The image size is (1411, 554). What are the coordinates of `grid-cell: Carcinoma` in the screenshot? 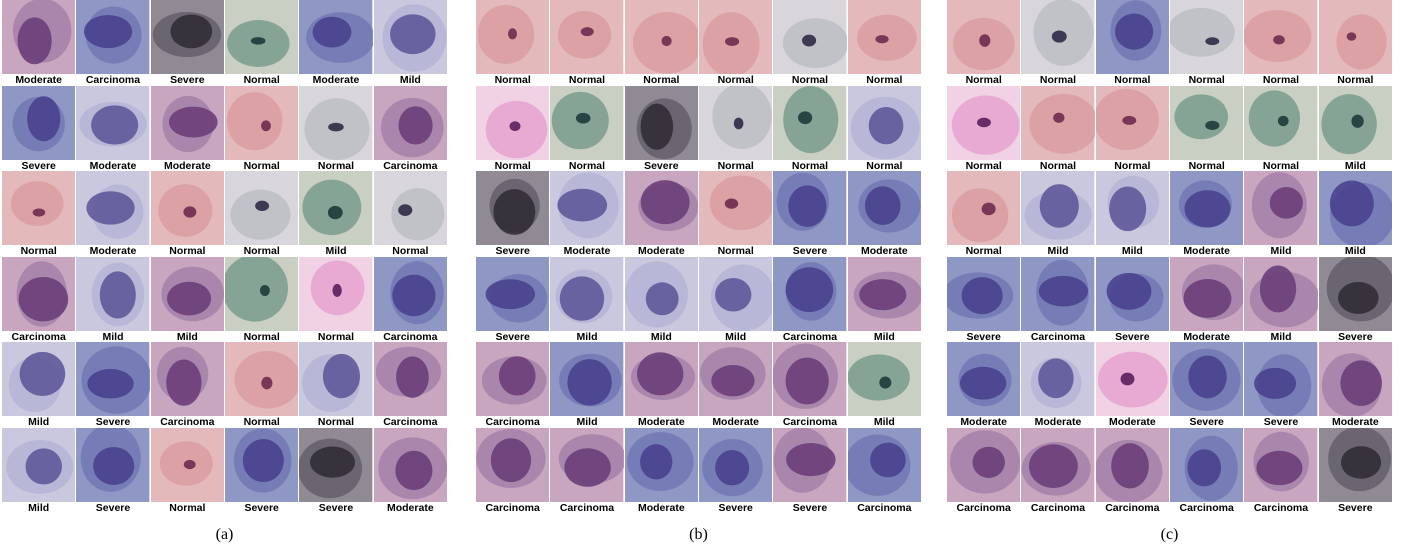 It's located at (1281, 470).